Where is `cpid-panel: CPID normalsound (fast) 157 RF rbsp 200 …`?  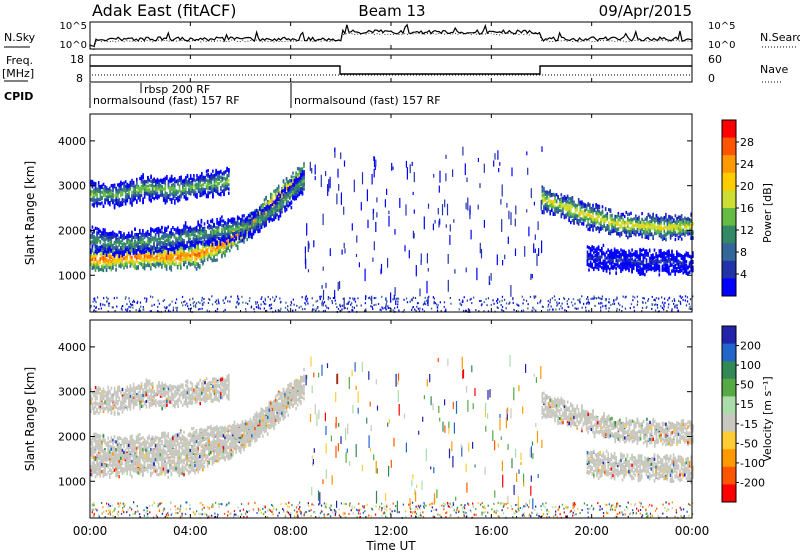 cpid-panel: CPID normalsound (fast) 157 RF rbsp 200 … is located at coordinates (222, 95).